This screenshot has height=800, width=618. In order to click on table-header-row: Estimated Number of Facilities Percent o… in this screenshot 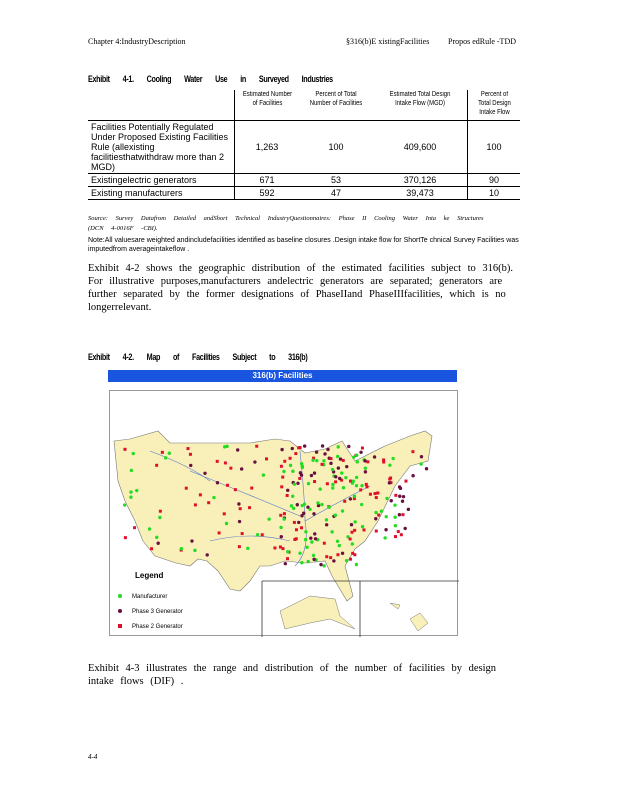, I will do `click(304, 105)`.